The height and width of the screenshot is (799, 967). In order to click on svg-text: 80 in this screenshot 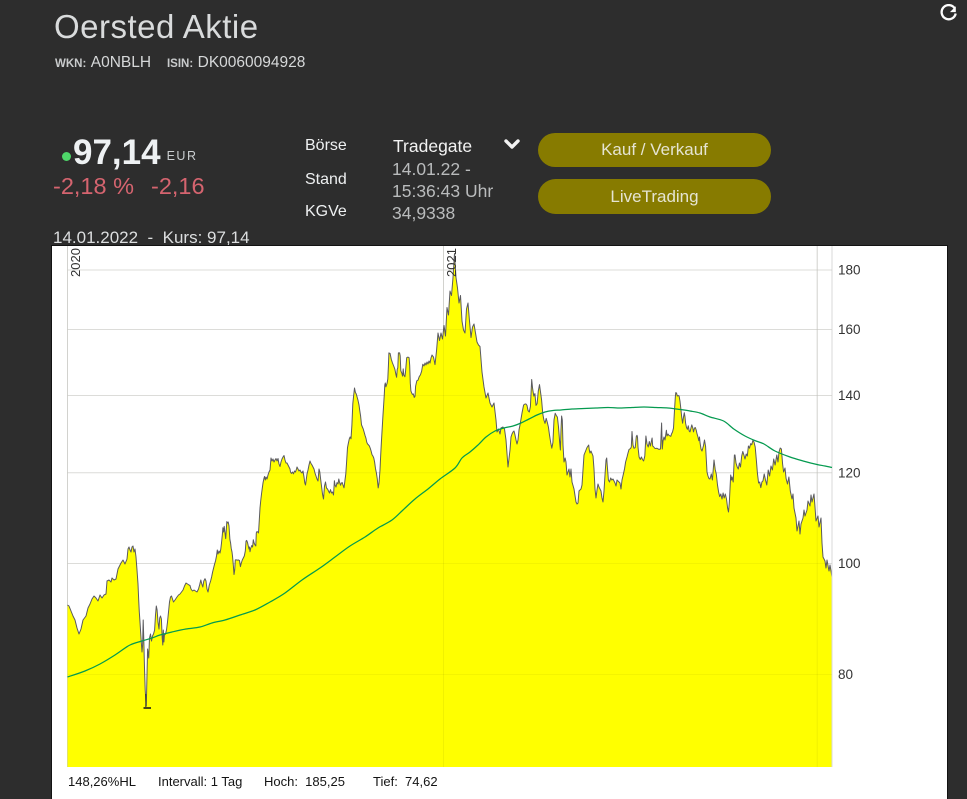, I will do `click(845, 674)`.